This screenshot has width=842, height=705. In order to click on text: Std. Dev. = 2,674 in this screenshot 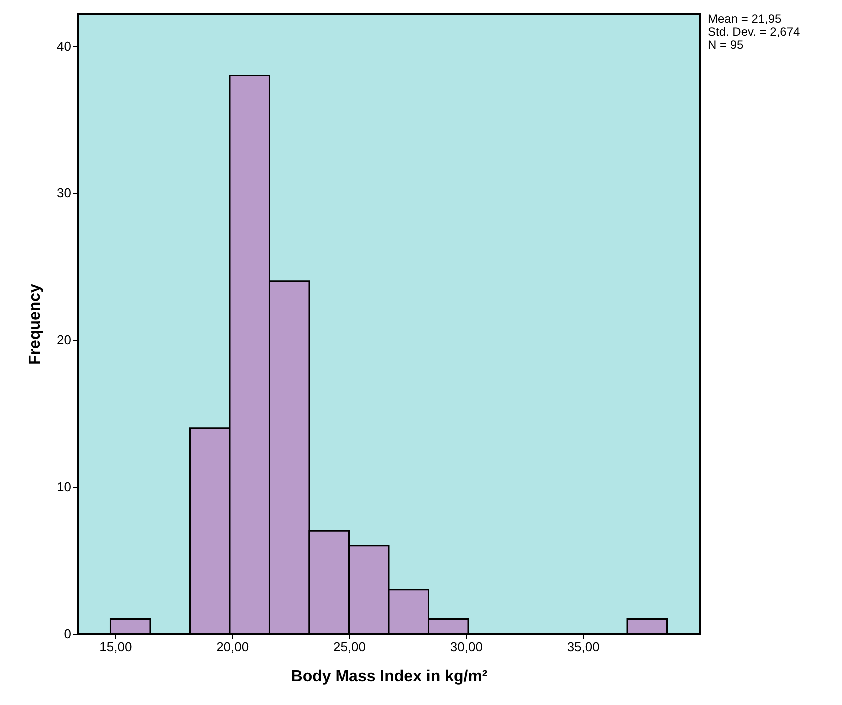, I will do `click(754, 32)`.